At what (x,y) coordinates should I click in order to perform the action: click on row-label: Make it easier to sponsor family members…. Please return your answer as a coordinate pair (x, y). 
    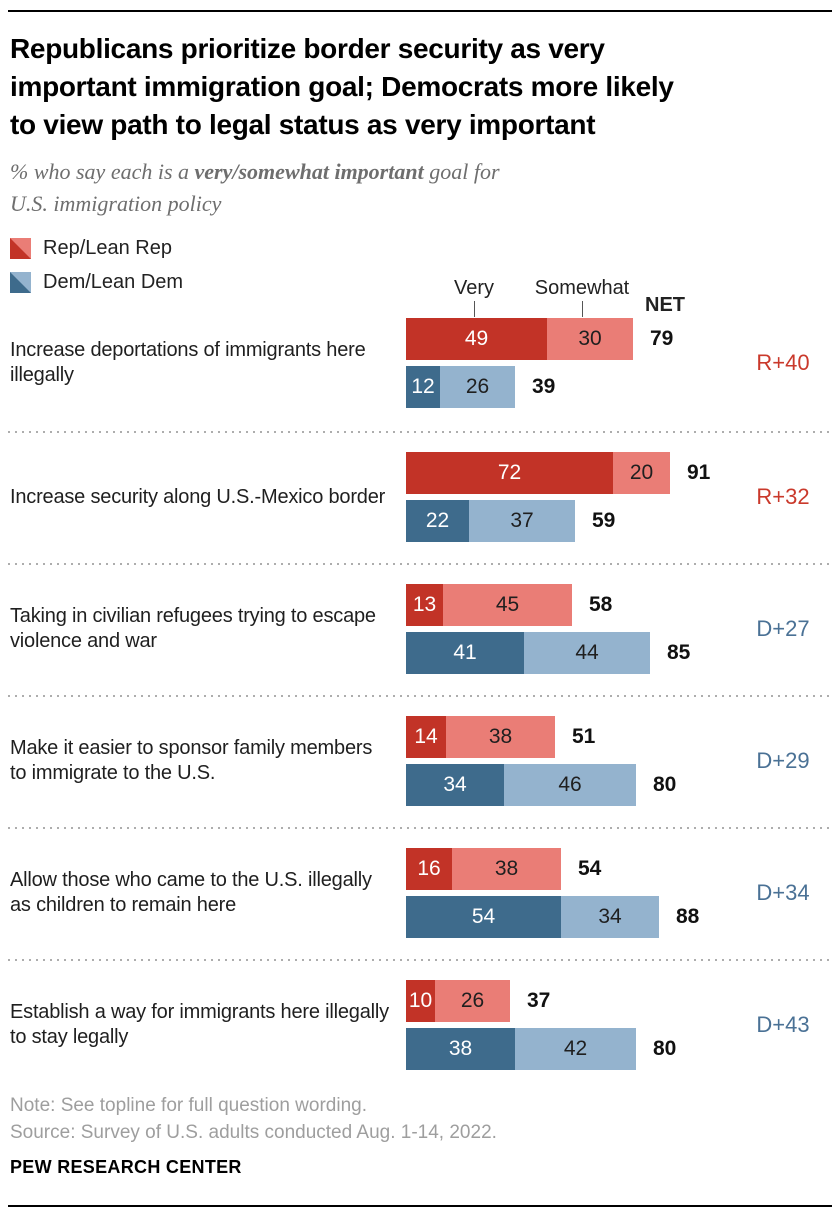
    Looking at the image, I should click on (191, 760).